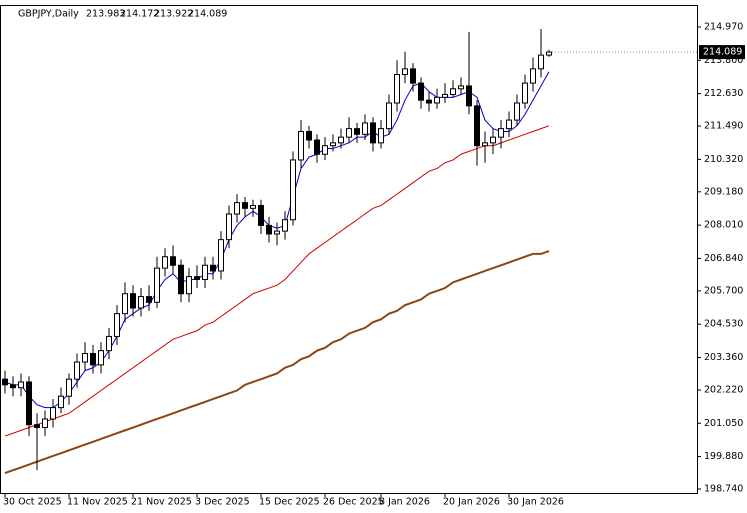  I want to click on x-tick-label: 11 Nov 2025, so click(97, 502).